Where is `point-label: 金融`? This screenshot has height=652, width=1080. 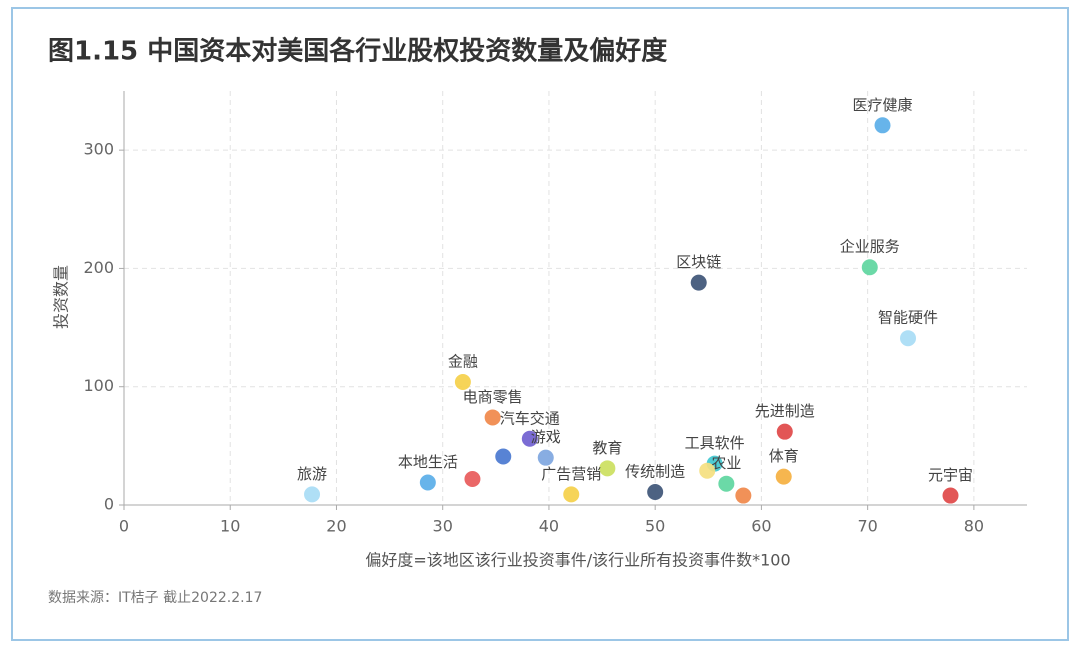 point-label: 金融 is located at coordinates (463, 361).